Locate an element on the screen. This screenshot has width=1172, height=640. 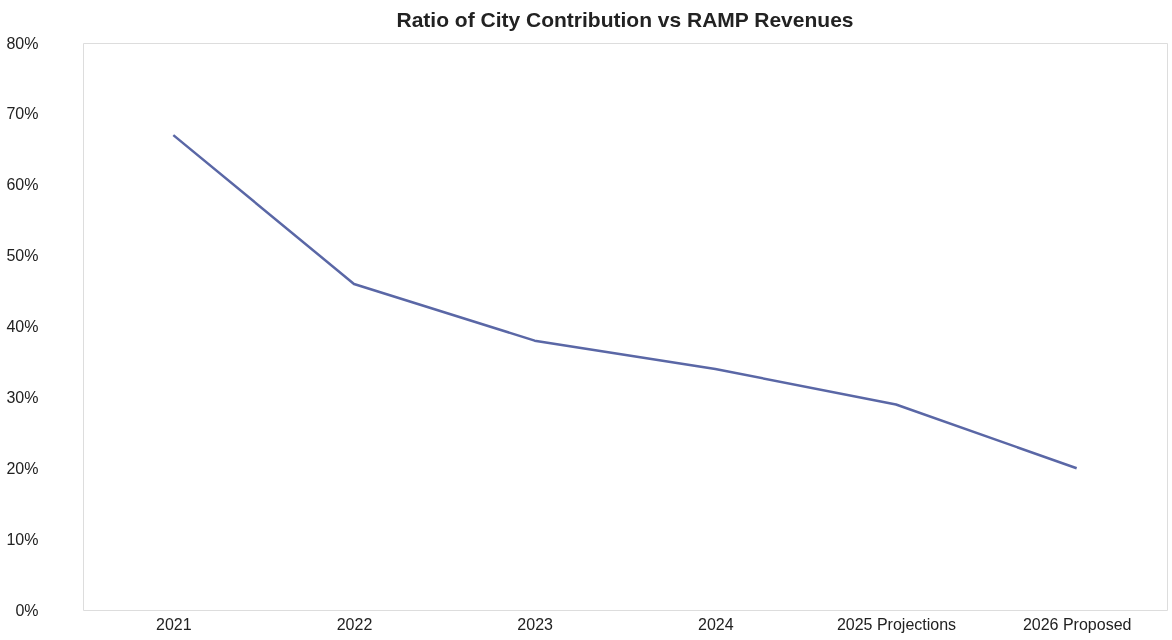
x-tick-label: 2022 is located at coordinates (354, 624).